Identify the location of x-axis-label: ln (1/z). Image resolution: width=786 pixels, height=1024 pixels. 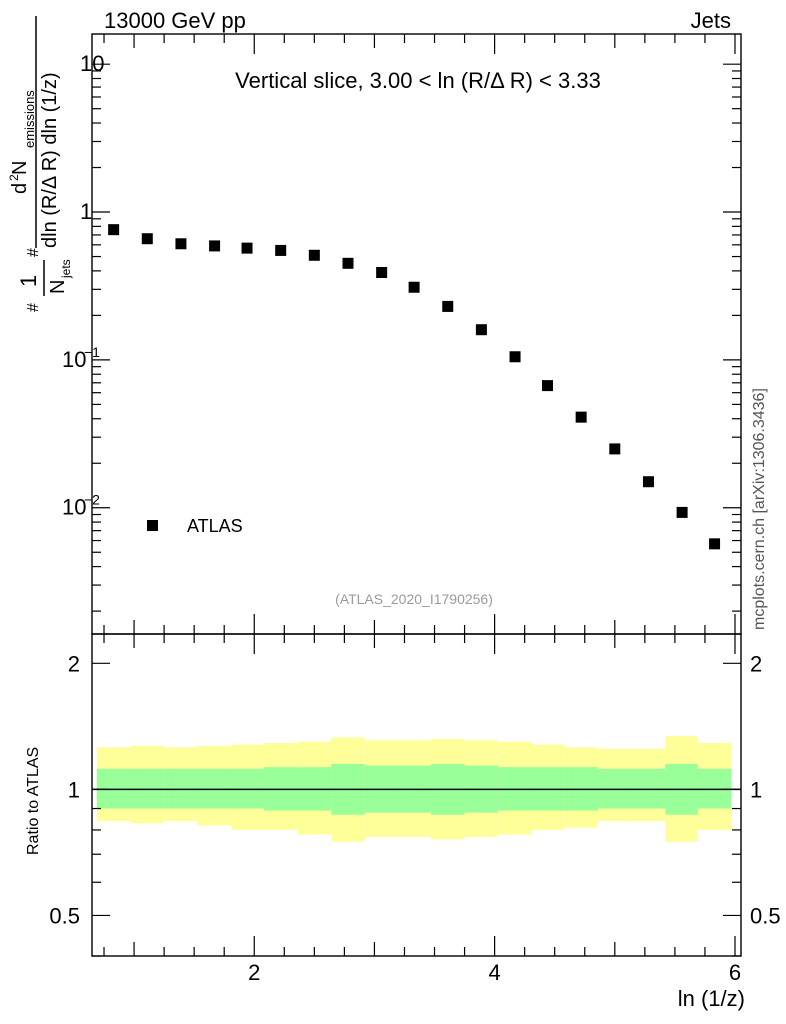
(711, 998).